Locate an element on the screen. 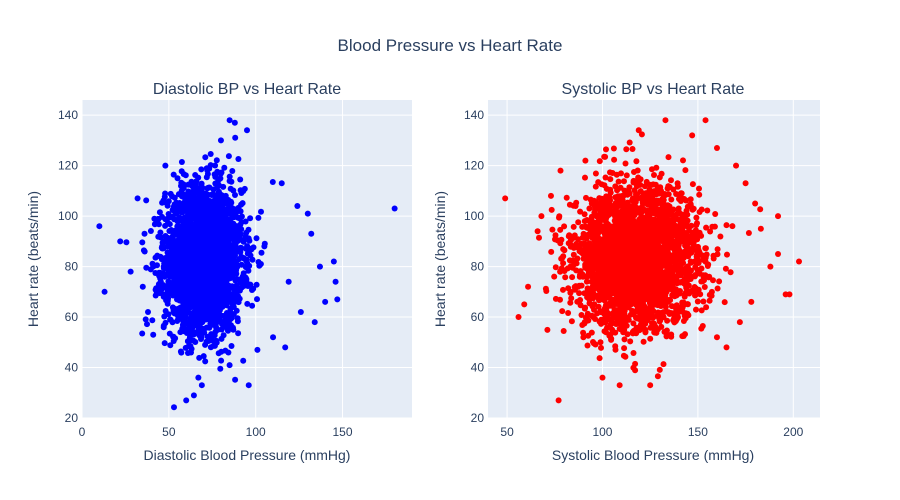  figure-title: Blood Pressure vs Heart Rate is located at coordinates (450, 45).